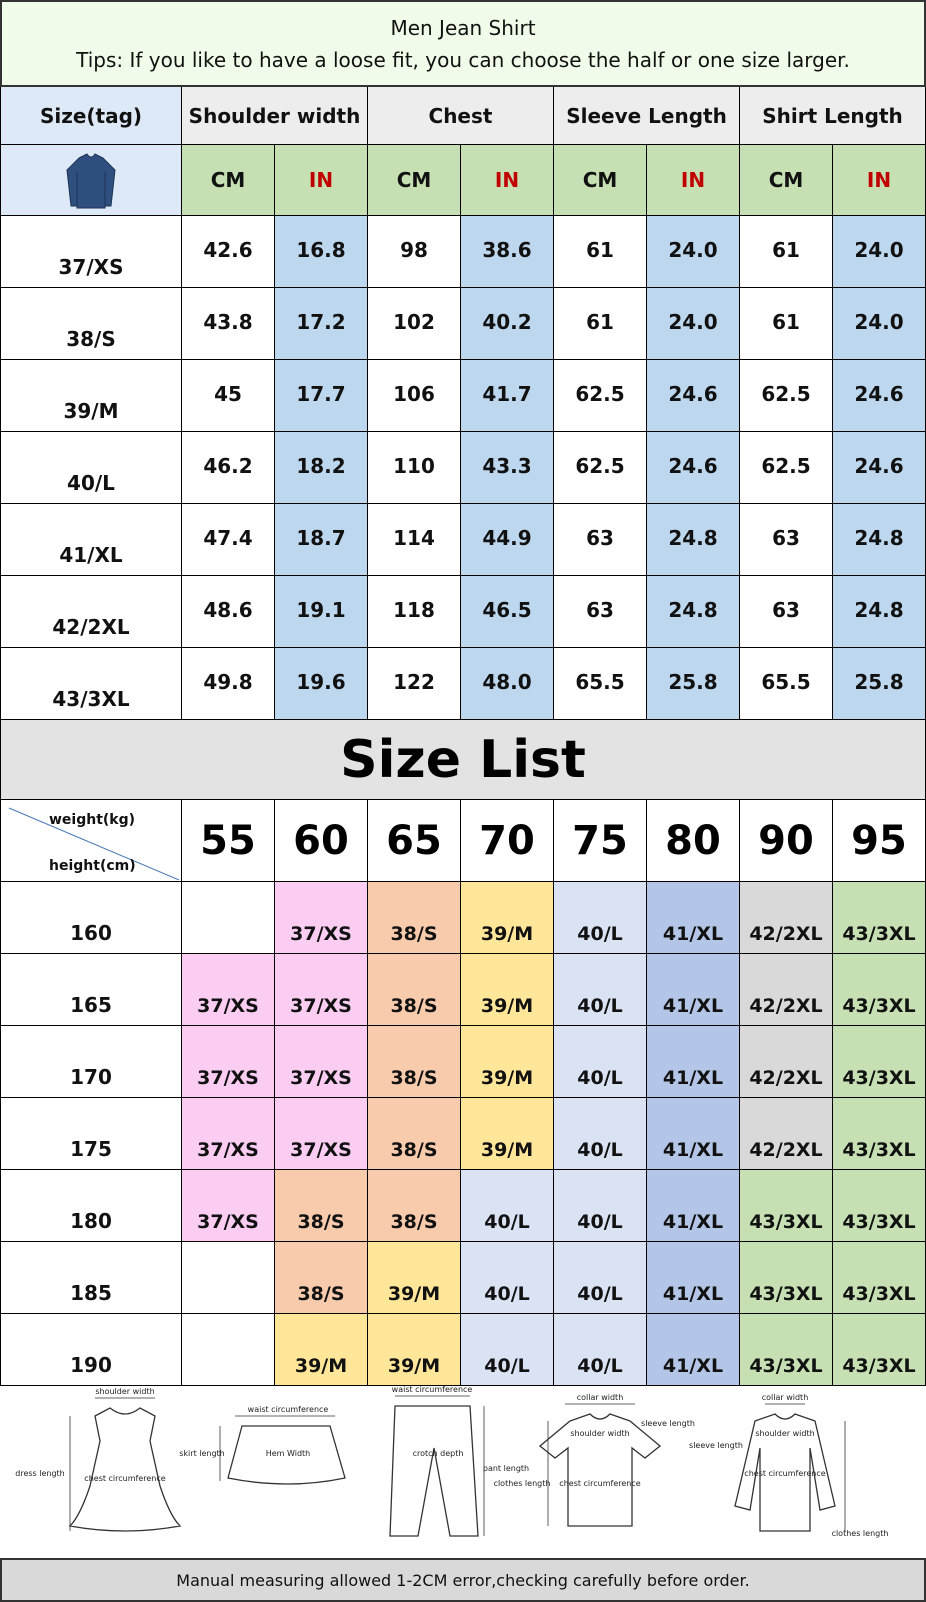 The image size is (926, 1602). I want to click on measurement: 43.3, so click(507, 468).